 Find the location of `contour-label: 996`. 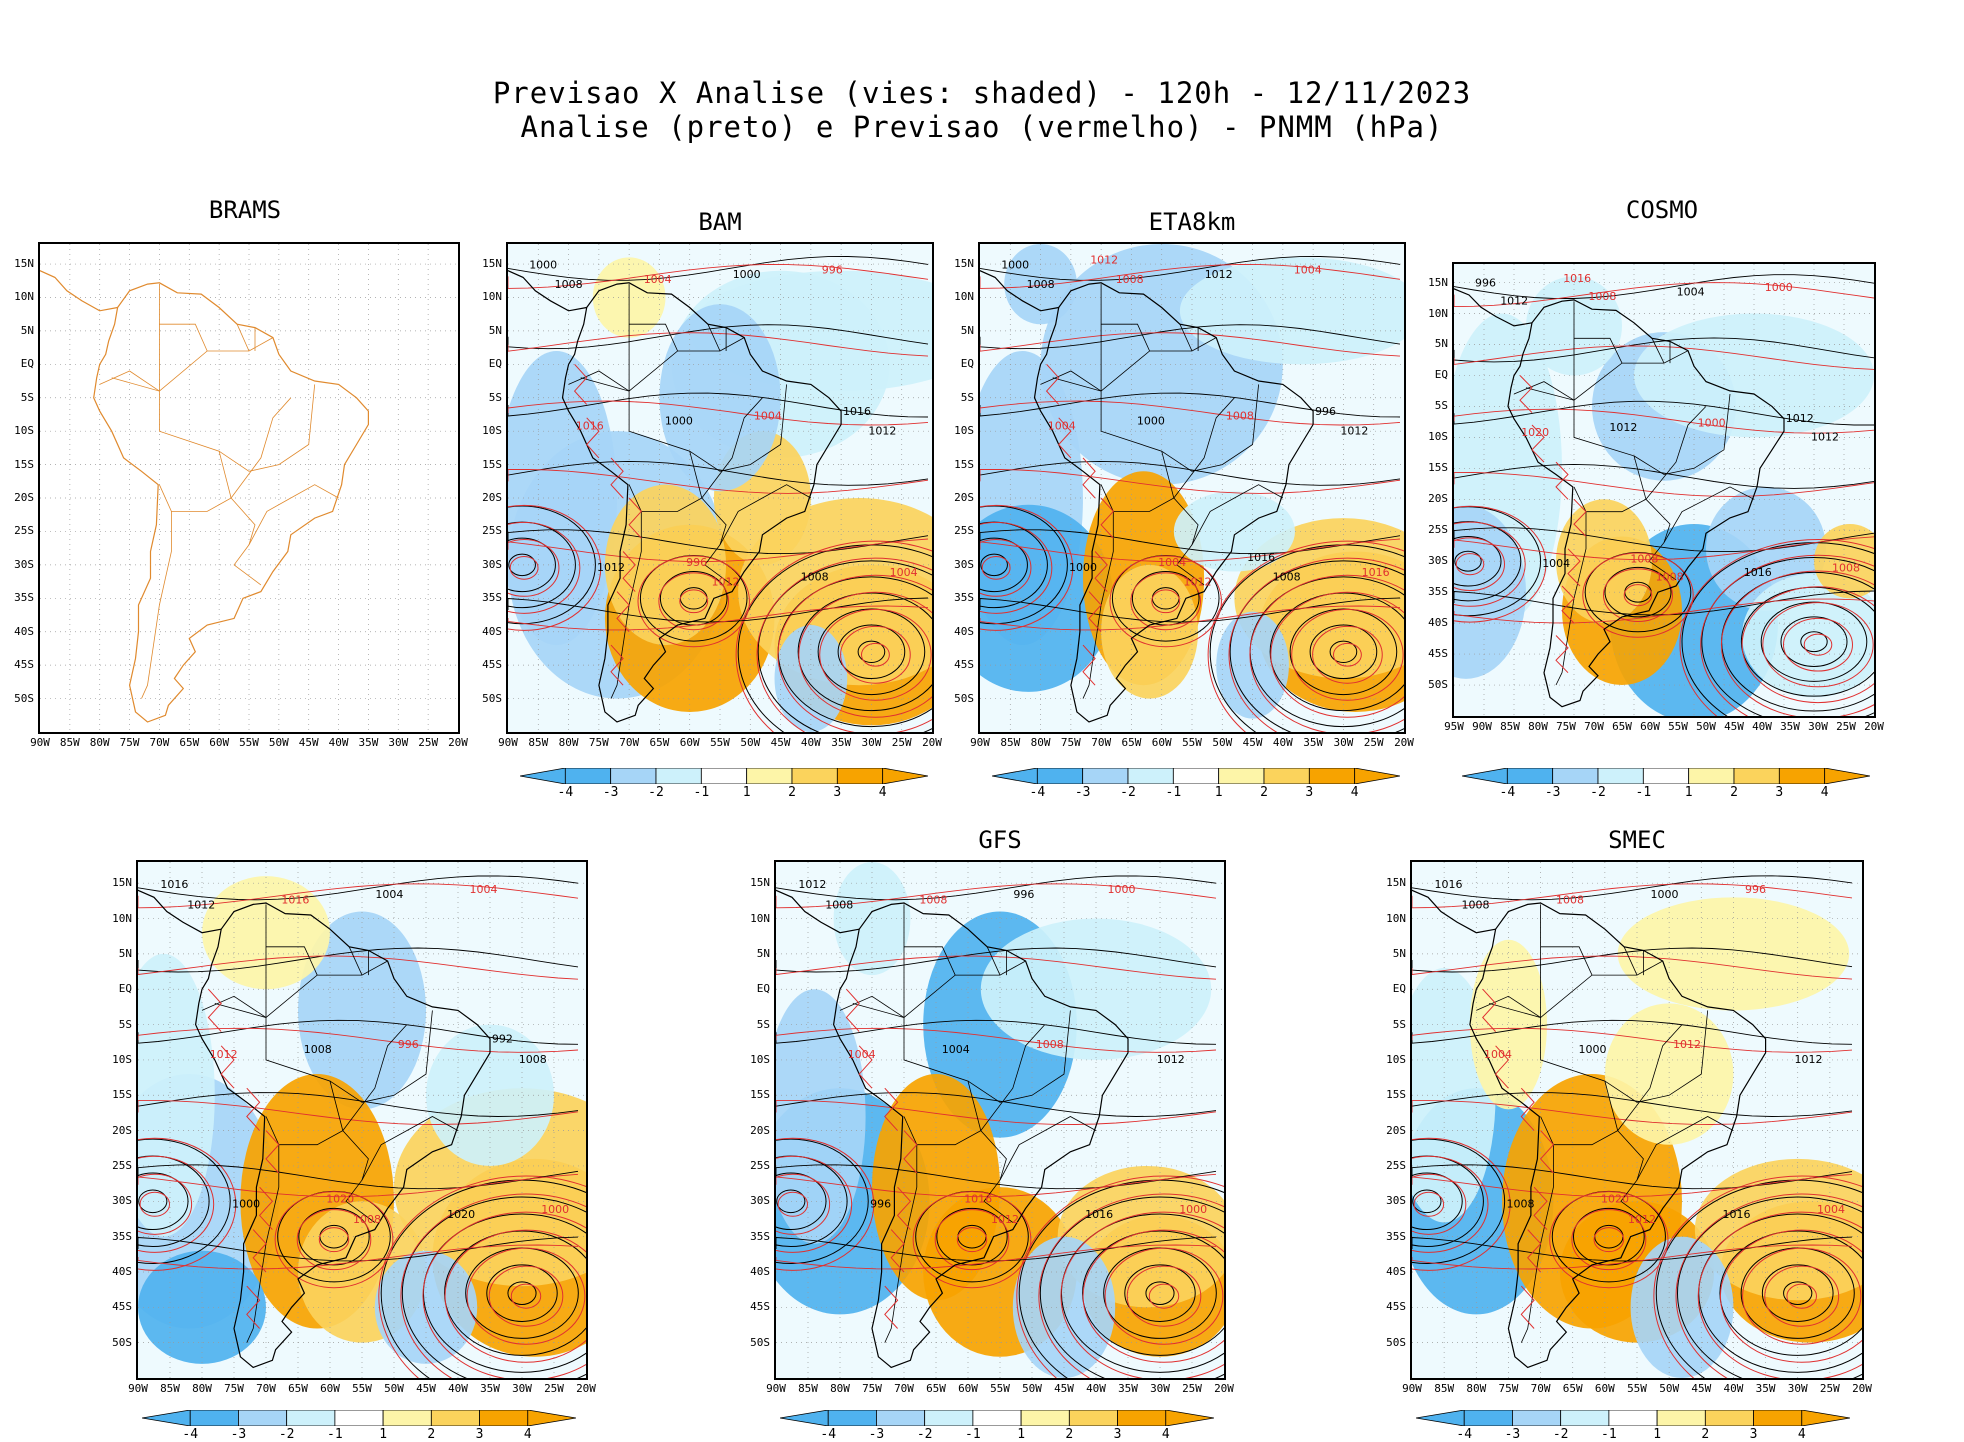

contour-label: 996 is located at coordinates (1485, 283).